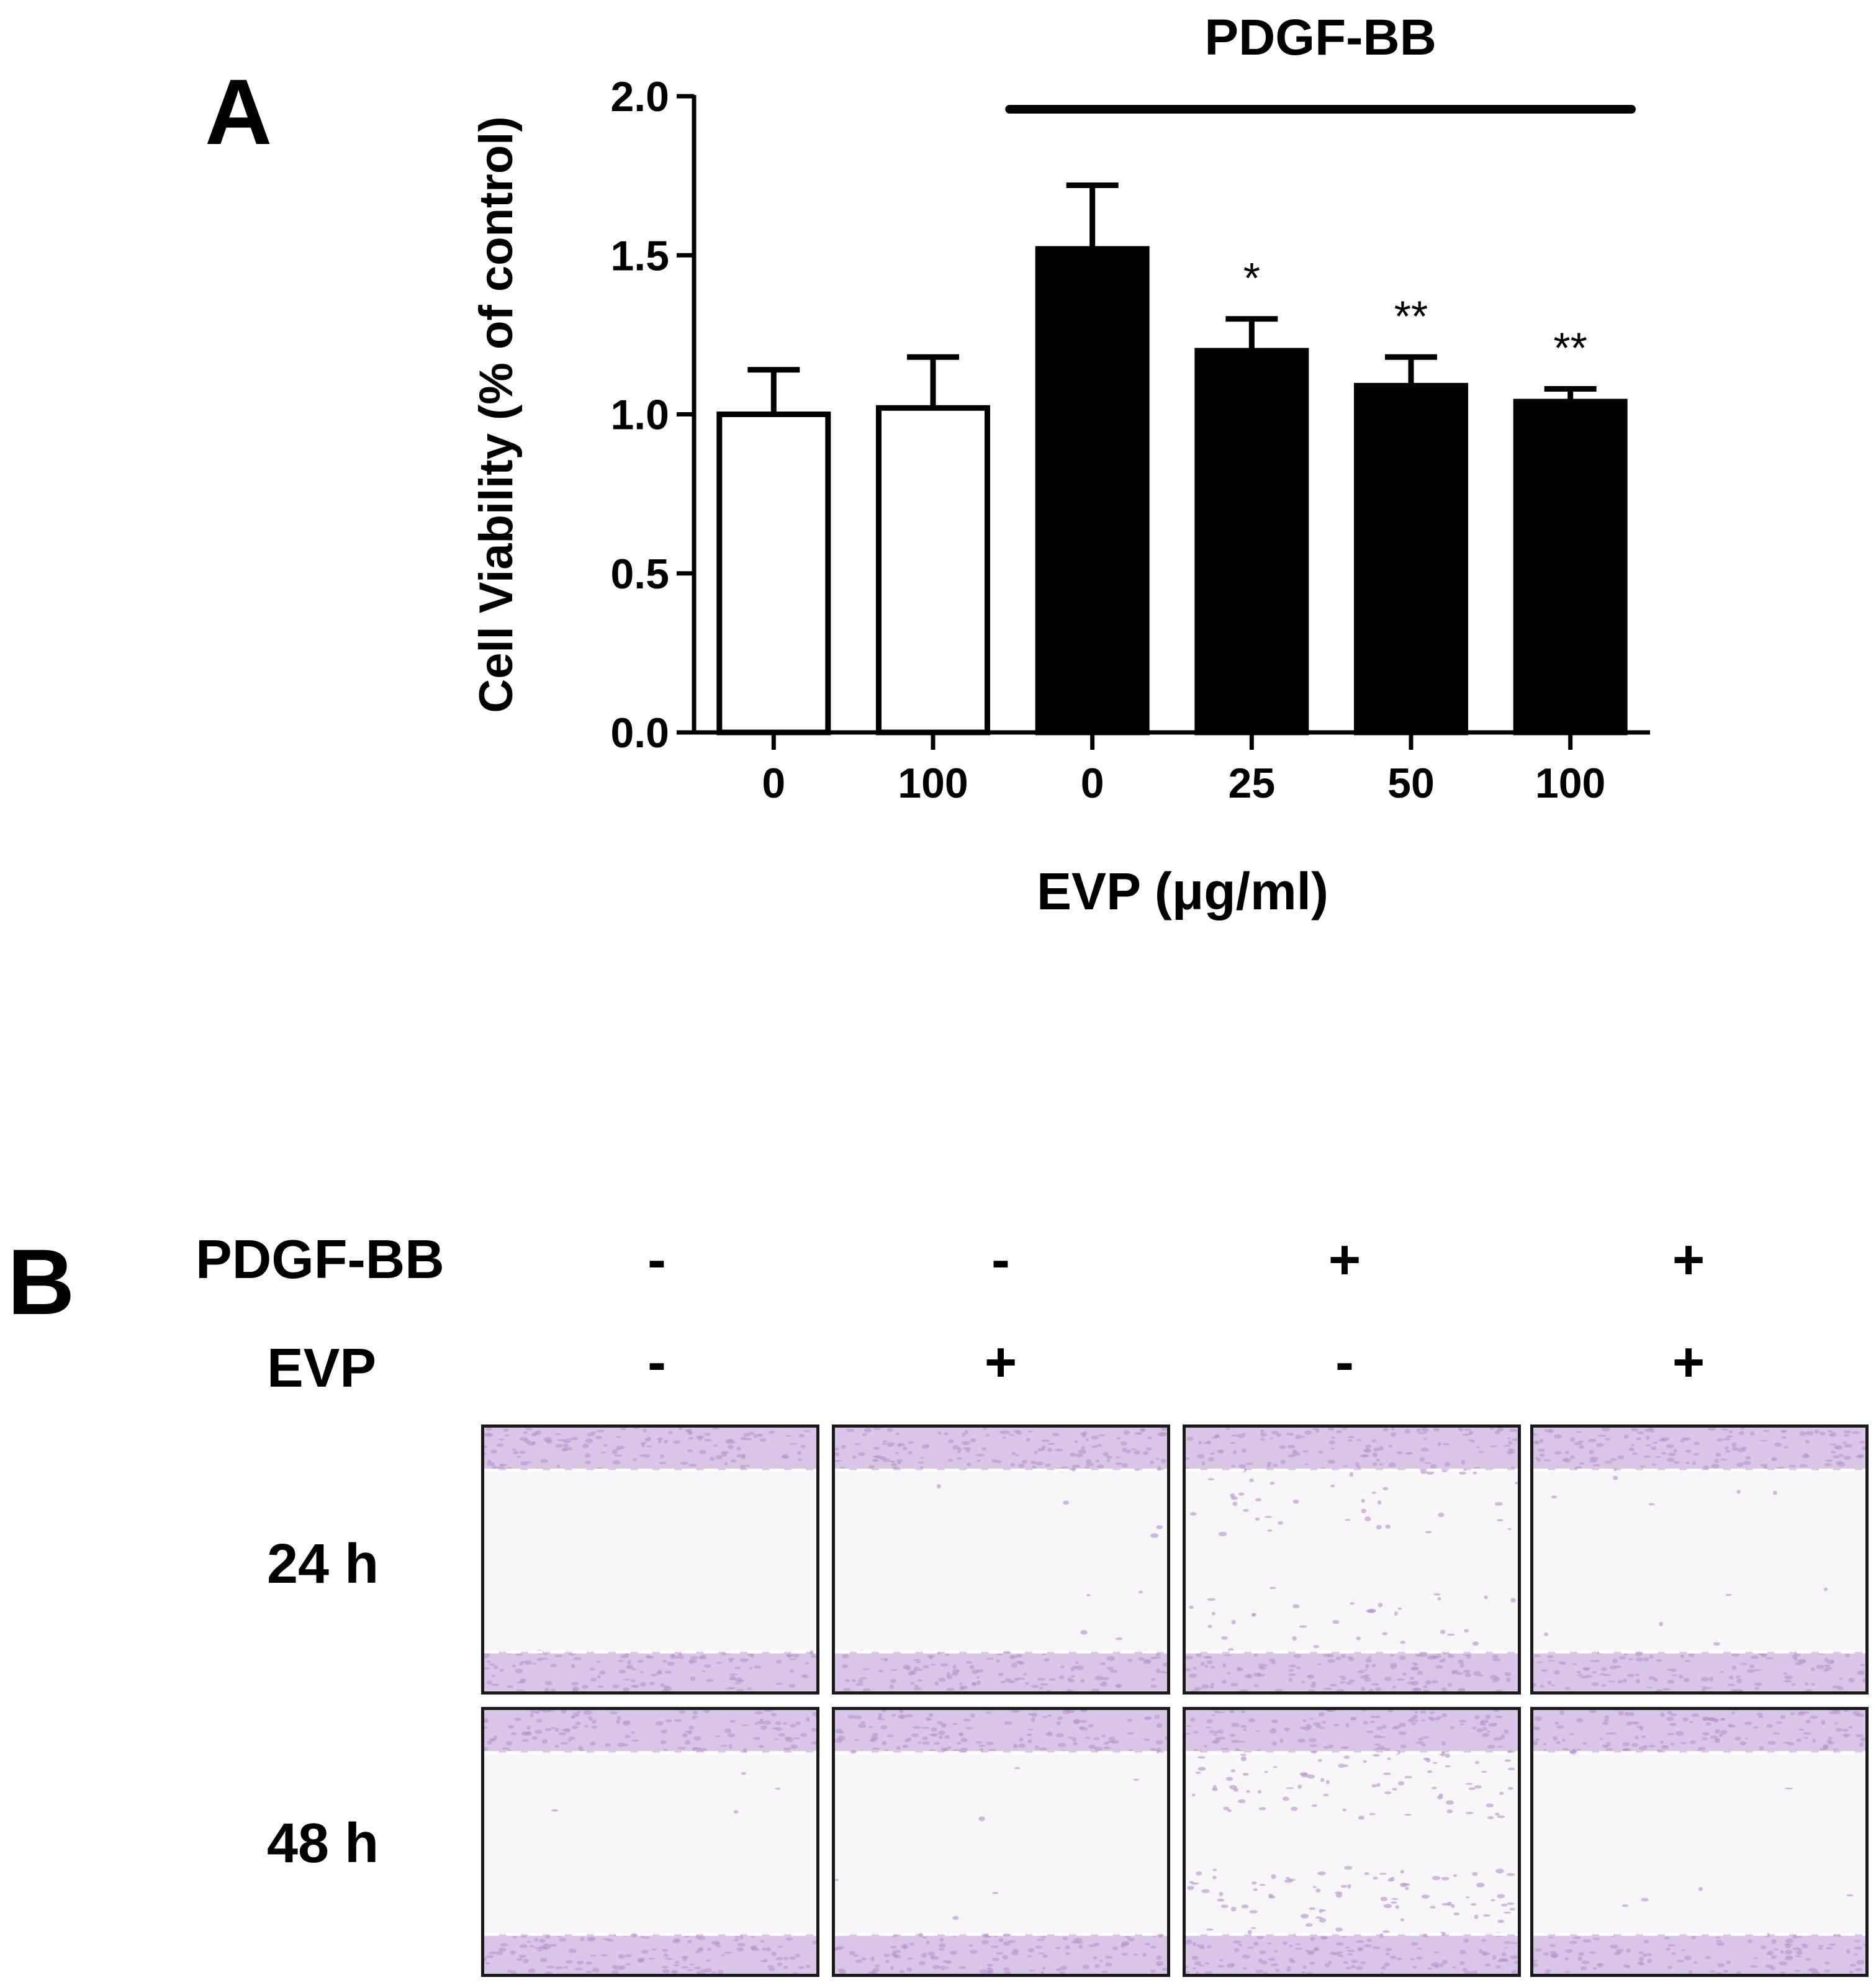 This screenshot has height=1985, width=1876. I want to click on evp-sign-4: +, so click(1688, 1362).